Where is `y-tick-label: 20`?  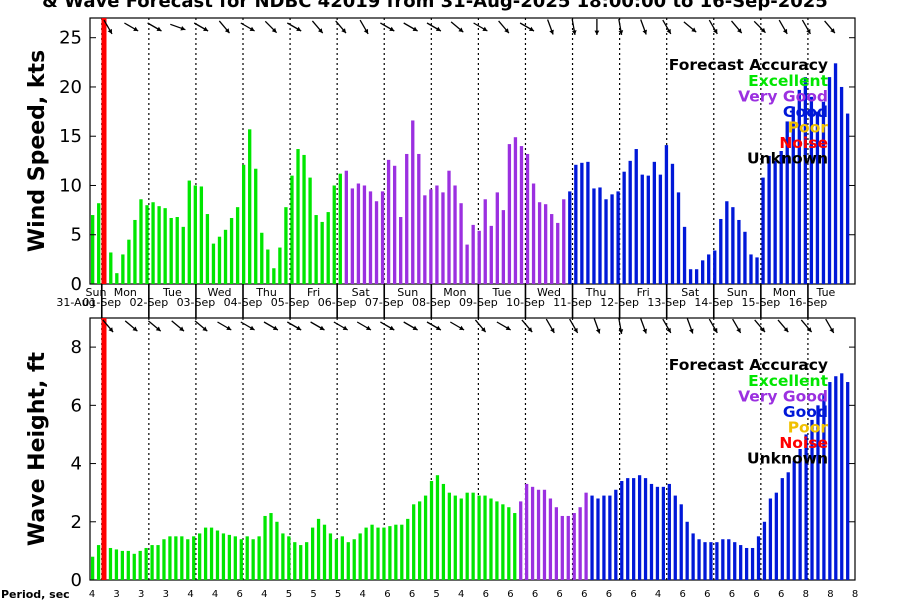
y-tick-label: 20 is located at coordinates (70, 87).